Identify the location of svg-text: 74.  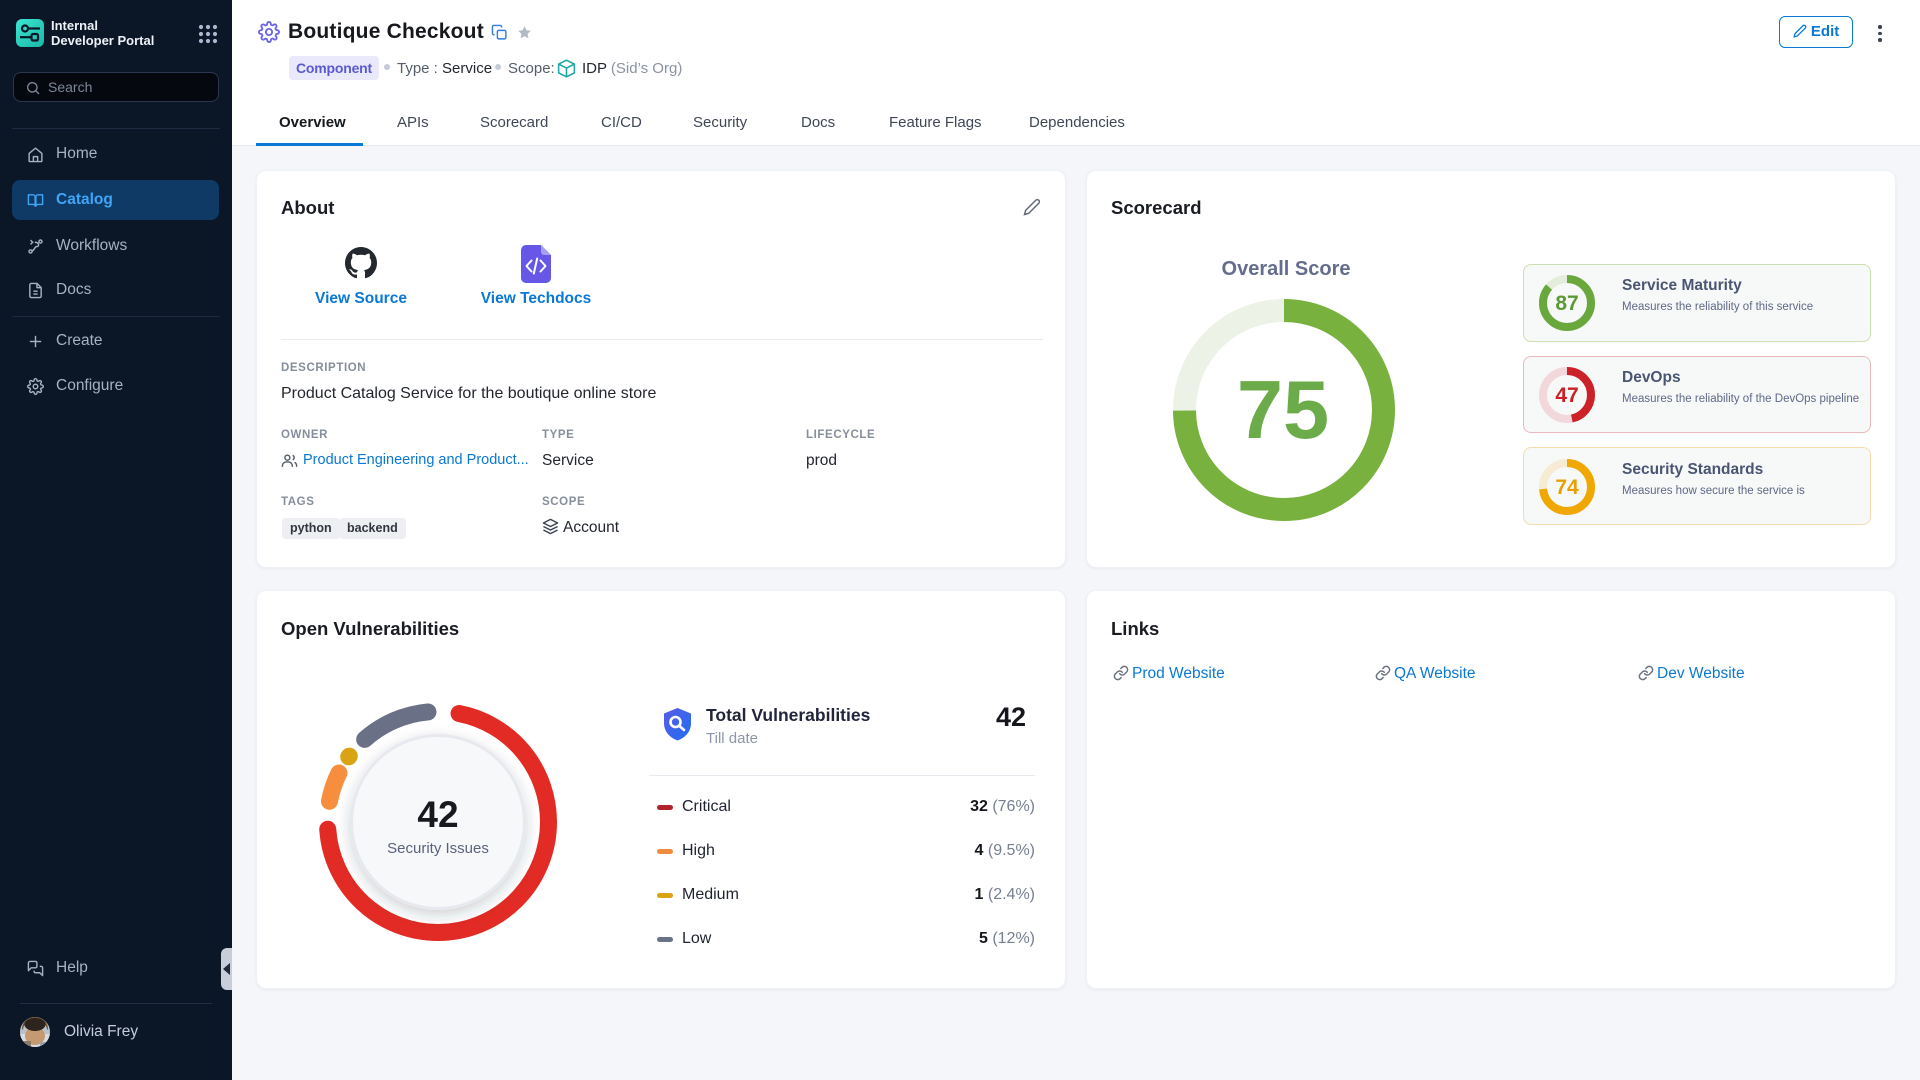
(1567, 487).